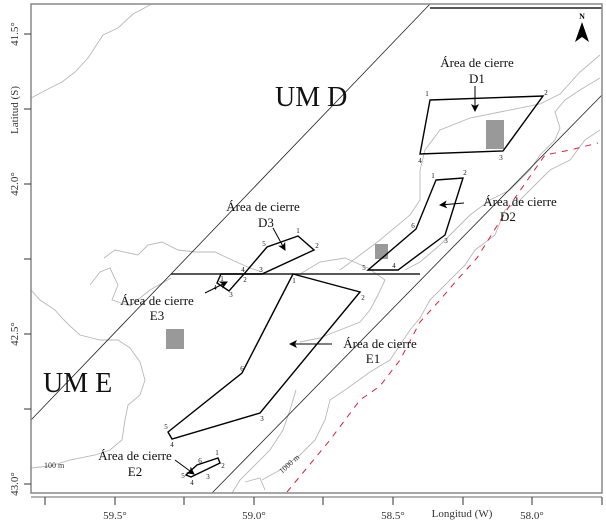 This screenshot has width=606, height=525. What do you see at coordinates (231, 282) in the screenshot?
I see `closure-area-e3` at bounding box center [231, 282].